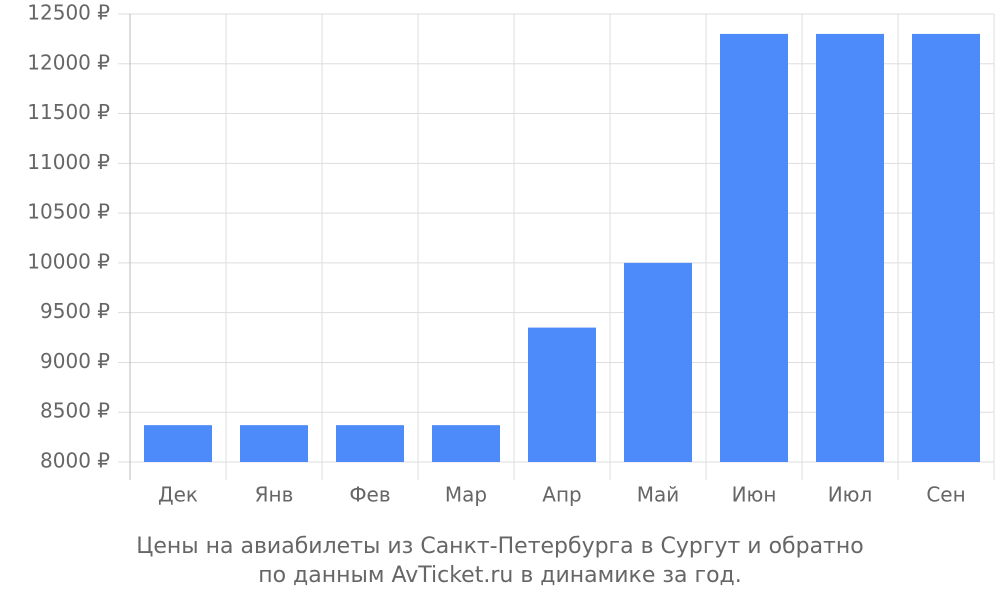 The height and width of the screenshot is (600, 1000). Describe the element at coordinates (75, 361) in the screenshot. I see `y-tick-label: 9000 ₽` at that location.